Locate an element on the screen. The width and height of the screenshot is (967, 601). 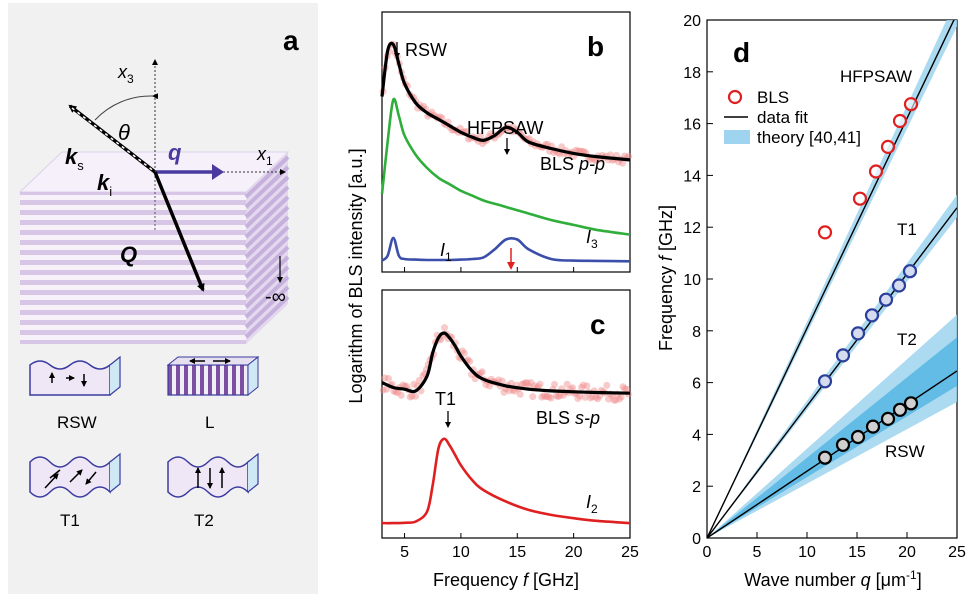
layered-block is located at coordinates (154, 247).